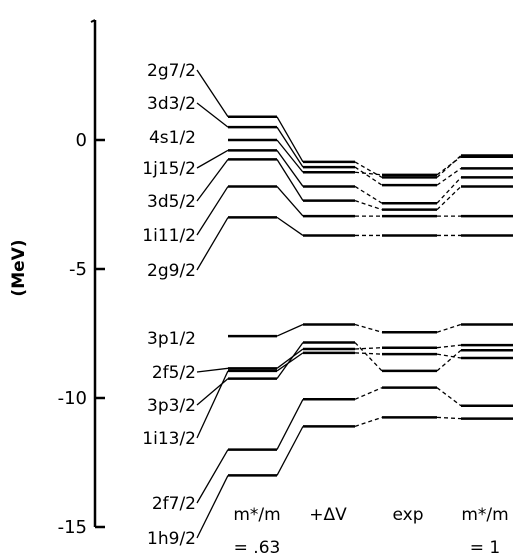  What do you see at coordinates (485, 548) in the screenshot?
I see `column-sublabel: = 1` at bounding box center [485, 548].